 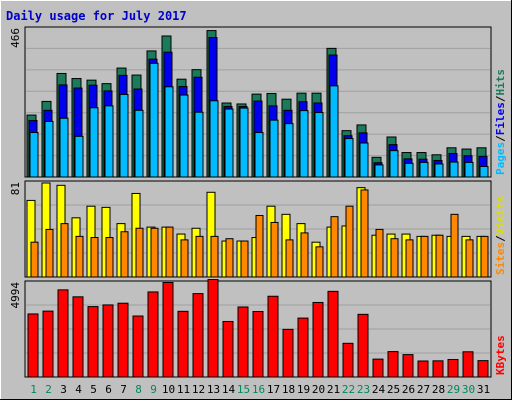 What do you see at coordinates (48, 344) in the screenshot?
I see `day-2-kbytes` at bounding box center [48, 344].